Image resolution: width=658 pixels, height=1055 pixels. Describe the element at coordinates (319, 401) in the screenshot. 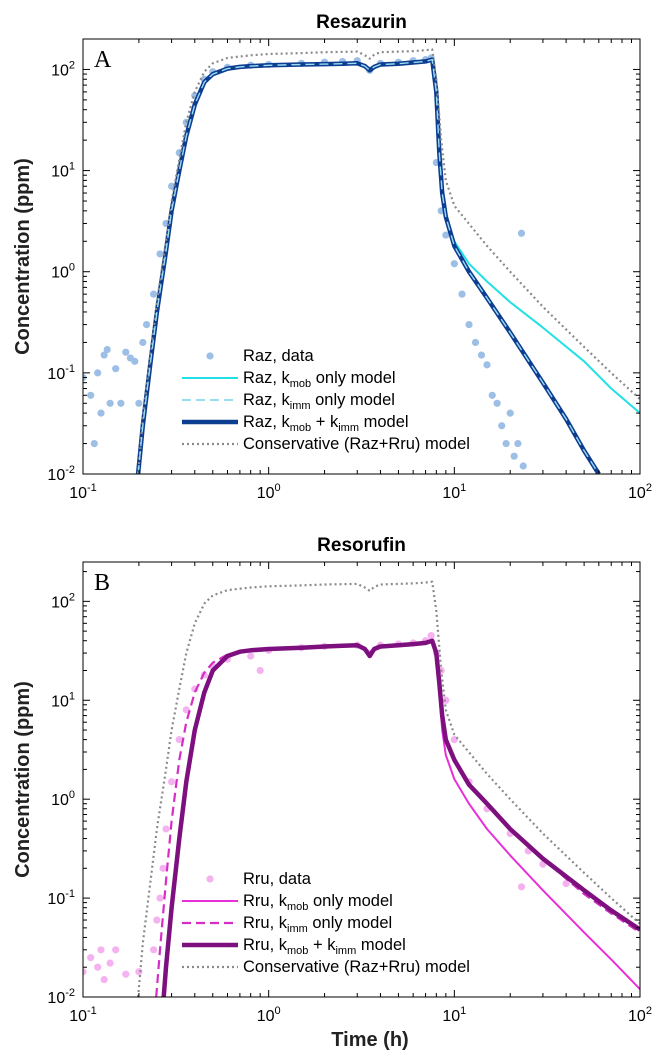

I see `legend-label: Raz, kimm only model` at that location.